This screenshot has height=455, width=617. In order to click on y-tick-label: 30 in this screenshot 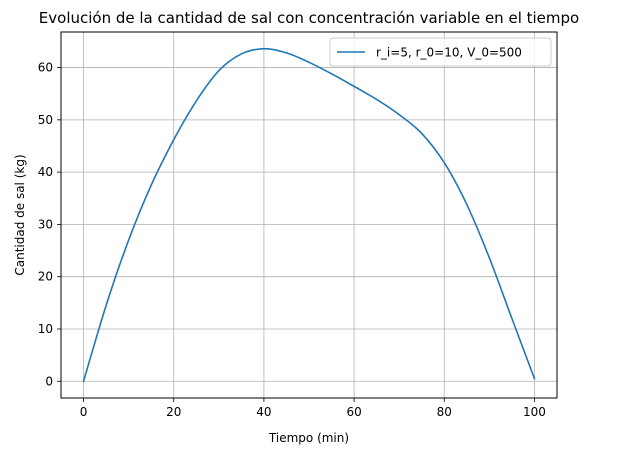, I will do `click(45, 224)`.